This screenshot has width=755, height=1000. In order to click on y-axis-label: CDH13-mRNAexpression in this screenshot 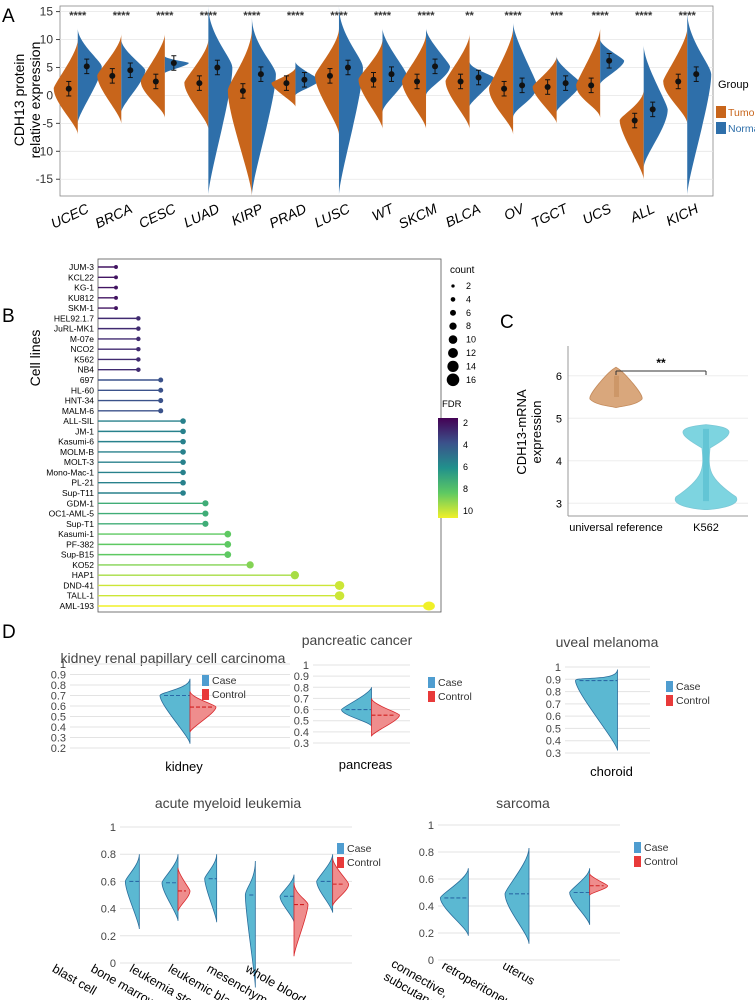, I will do `click(529, 432)`.